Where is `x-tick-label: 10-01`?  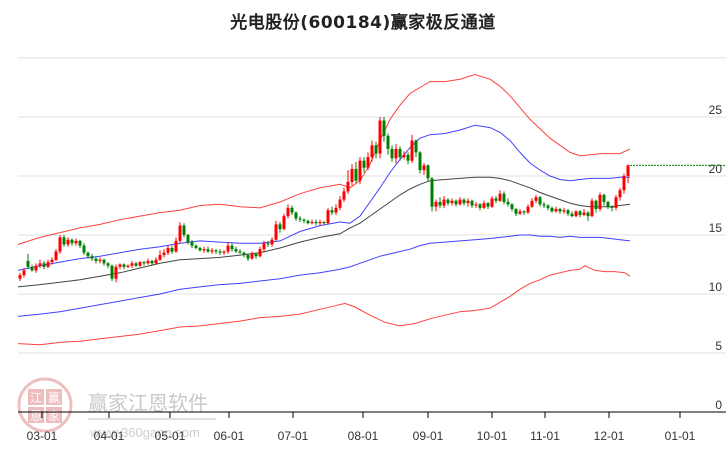
x-tick-label: 10-01 is located at coordinates (492, 436).